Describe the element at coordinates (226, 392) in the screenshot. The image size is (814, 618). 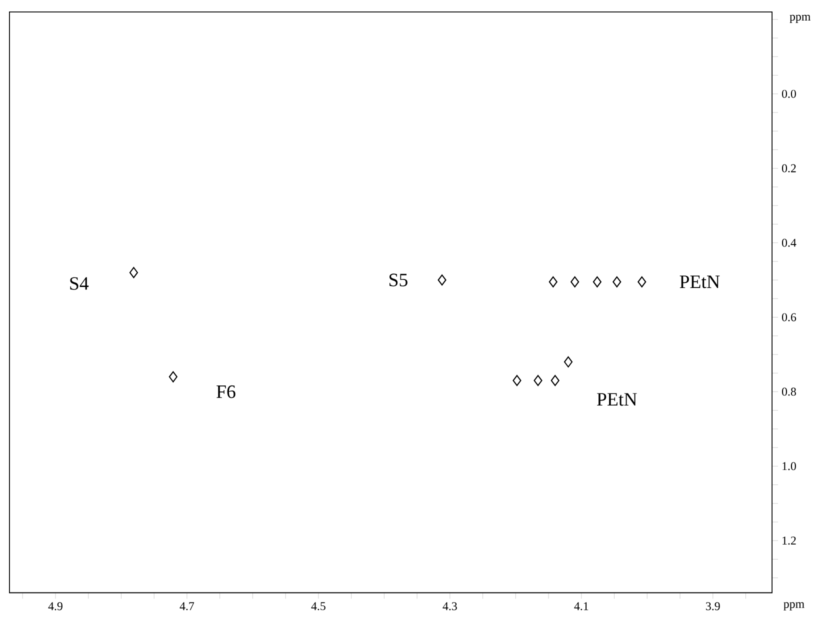
I see `annotation: F6` at that location.